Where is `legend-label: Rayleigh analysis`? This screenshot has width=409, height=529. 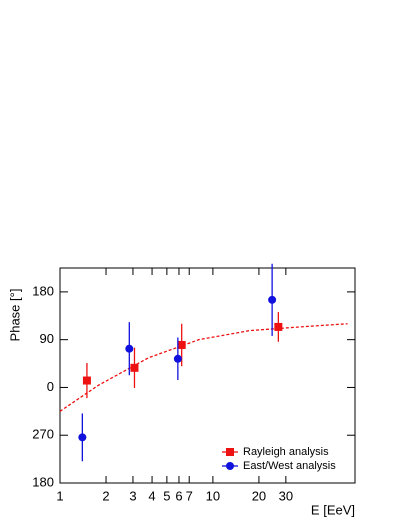
legend-label: Rayleigh analysis is located at coordinates (286, 452).